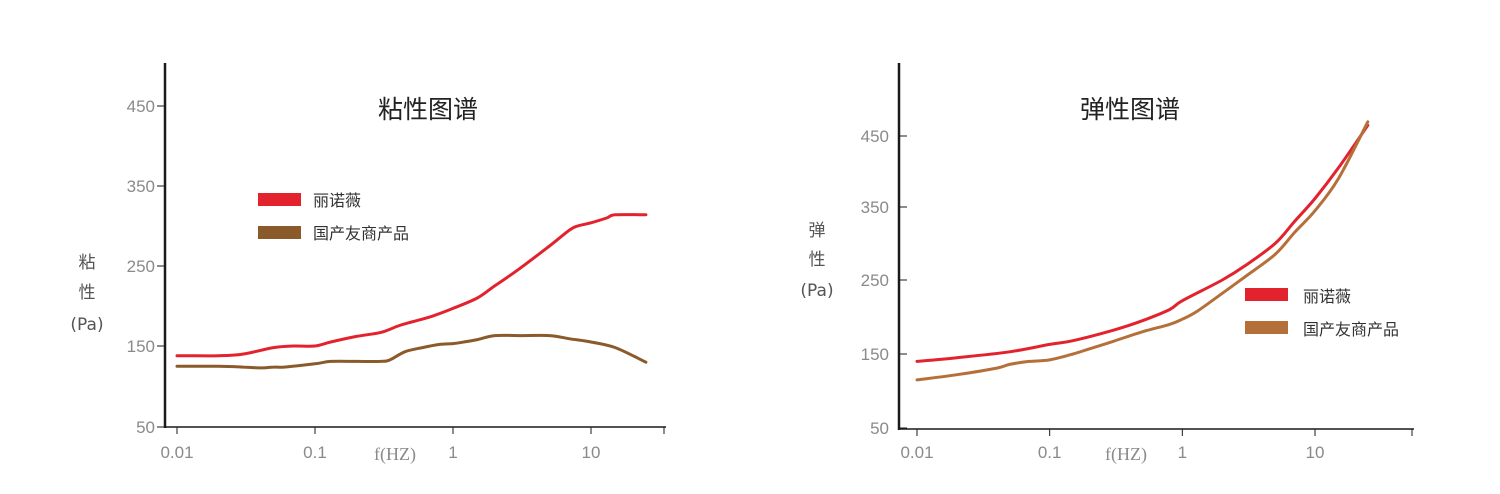 The image size is (1500, 494). What do you see at coordinates (817, 231) in the screenshot?
I see `y-axis-label: 弹` at bounding box center [817, 231].